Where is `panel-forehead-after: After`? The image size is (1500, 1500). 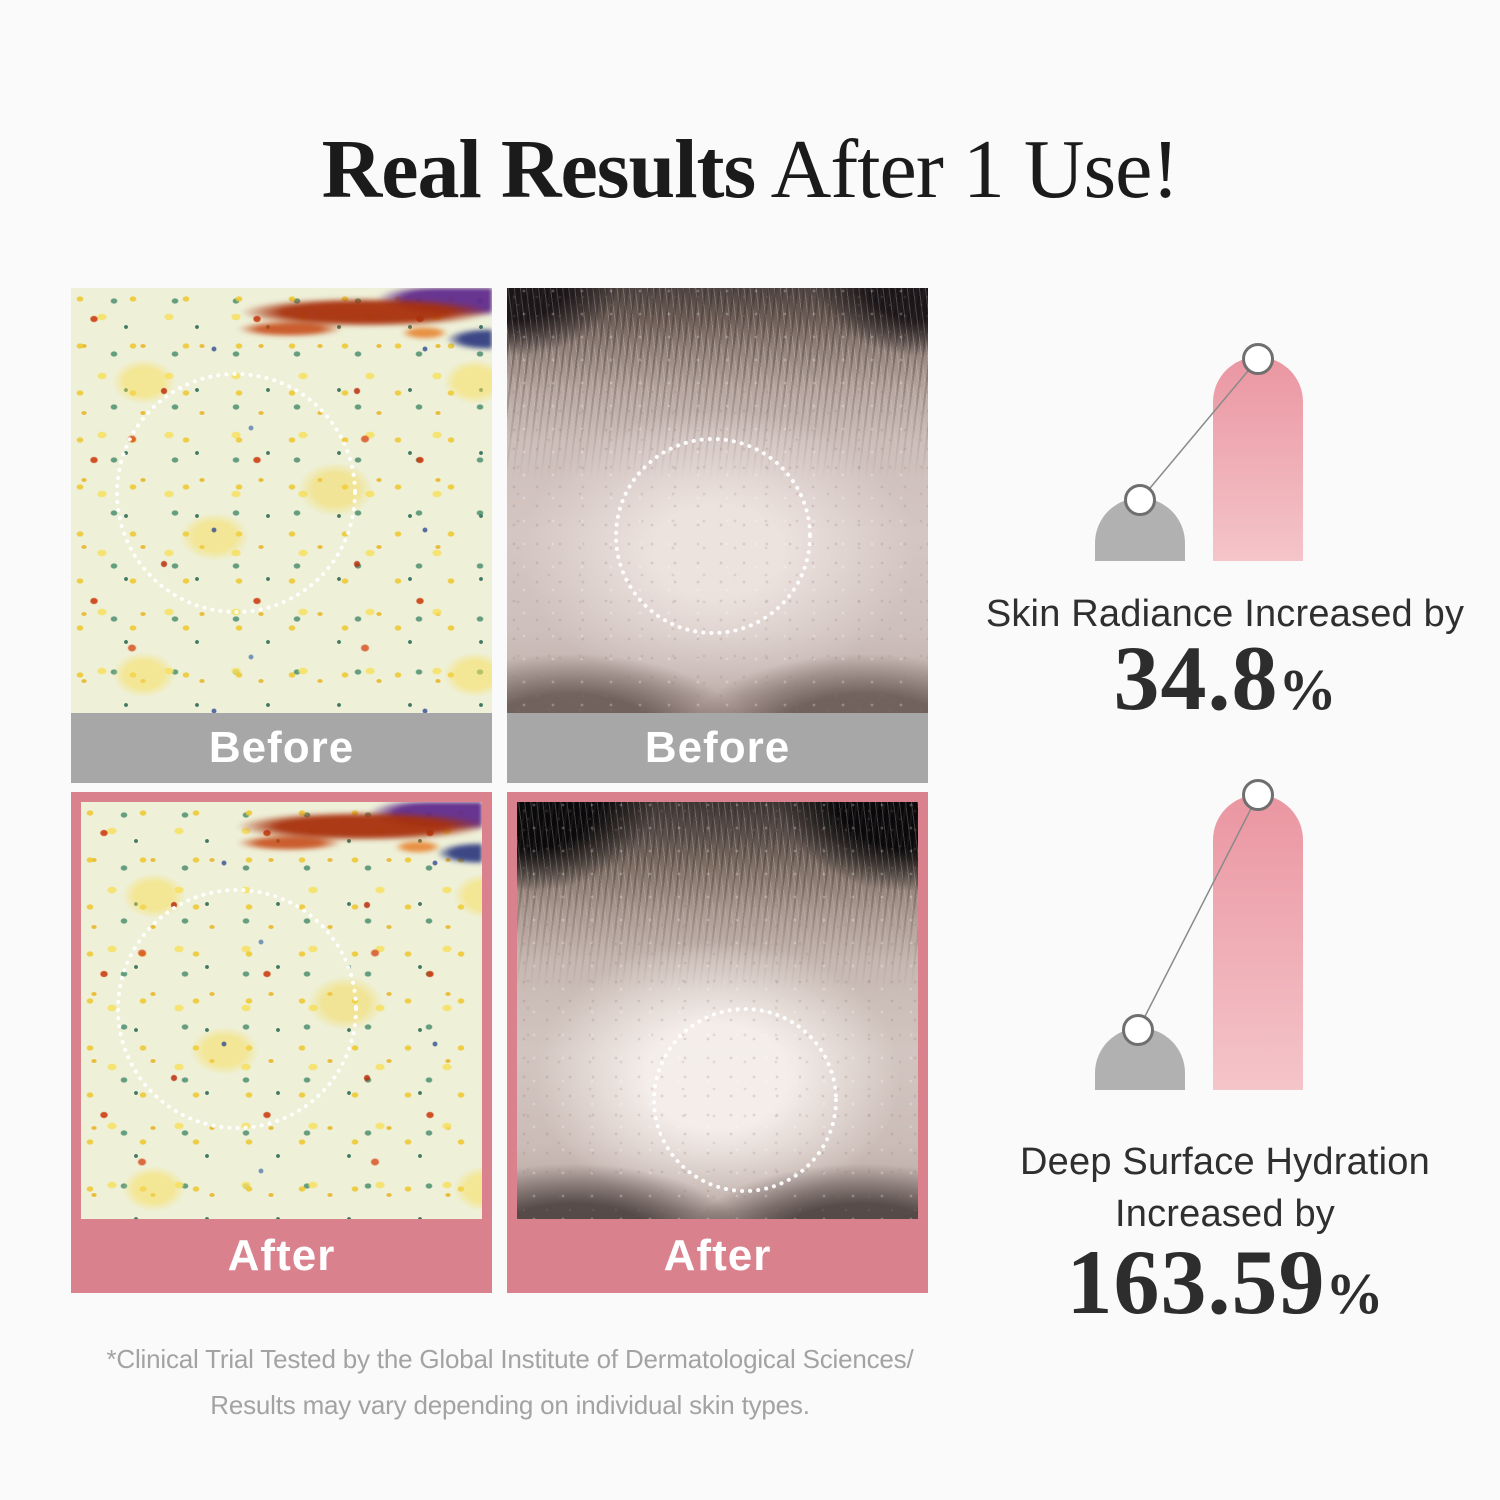
panel-forehead-after: After is located at coordinates (717, 1042).